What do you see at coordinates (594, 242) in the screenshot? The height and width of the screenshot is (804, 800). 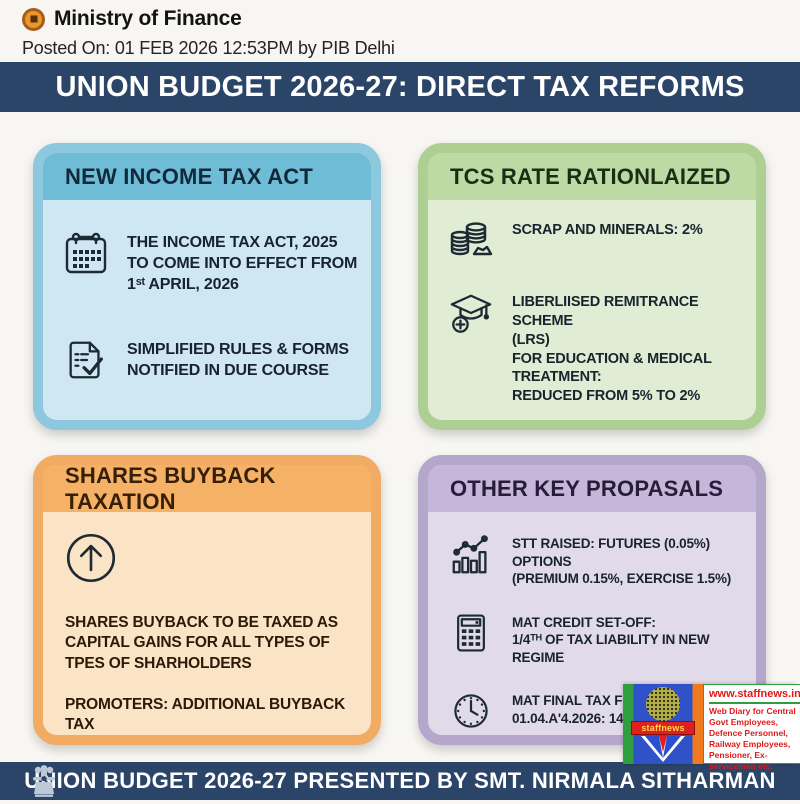 I see `list-item: SCRAP AND MINERALS: 2%` at bounding box center [594, 242].